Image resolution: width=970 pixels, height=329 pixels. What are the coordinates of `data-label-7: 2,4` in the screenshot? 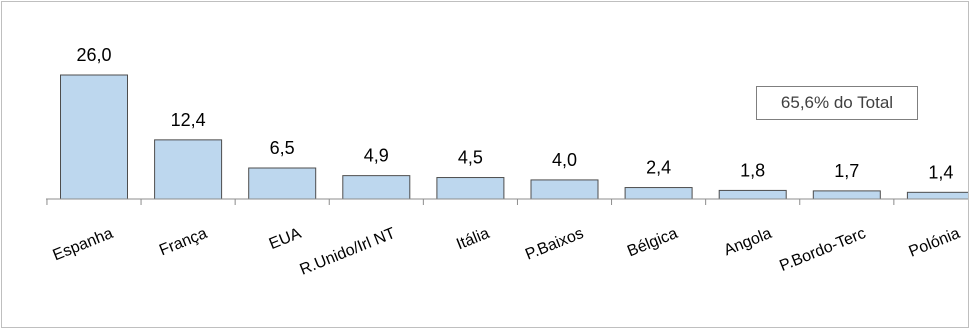 It's located at (658, 168).